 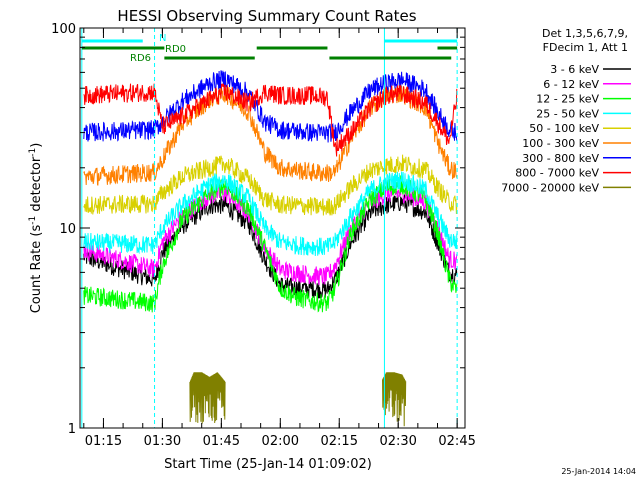 What do you see at coordinates (162, 38) in the screenshot?
I see `flag-label-n: N` at bounding box center [162, 38].